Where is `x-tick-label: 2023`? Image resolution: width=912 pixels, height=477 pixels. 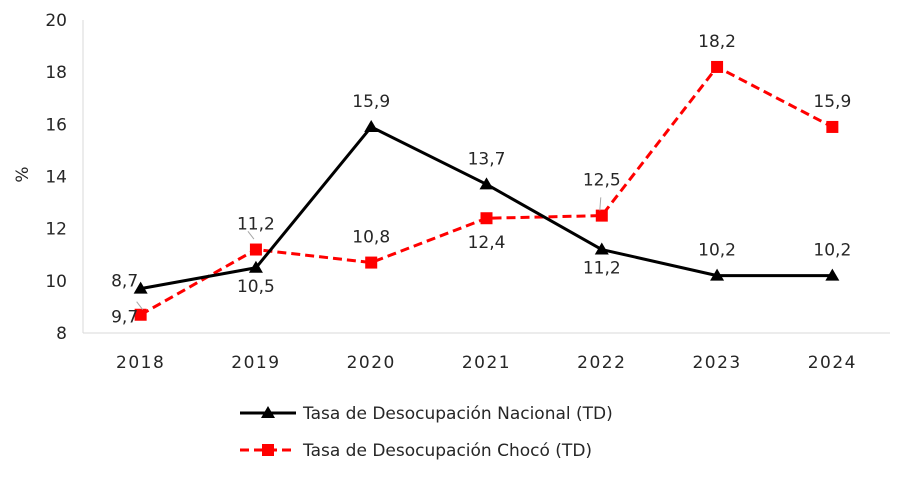 x-tick-label: 2023 is located at coordinates (716, 363).